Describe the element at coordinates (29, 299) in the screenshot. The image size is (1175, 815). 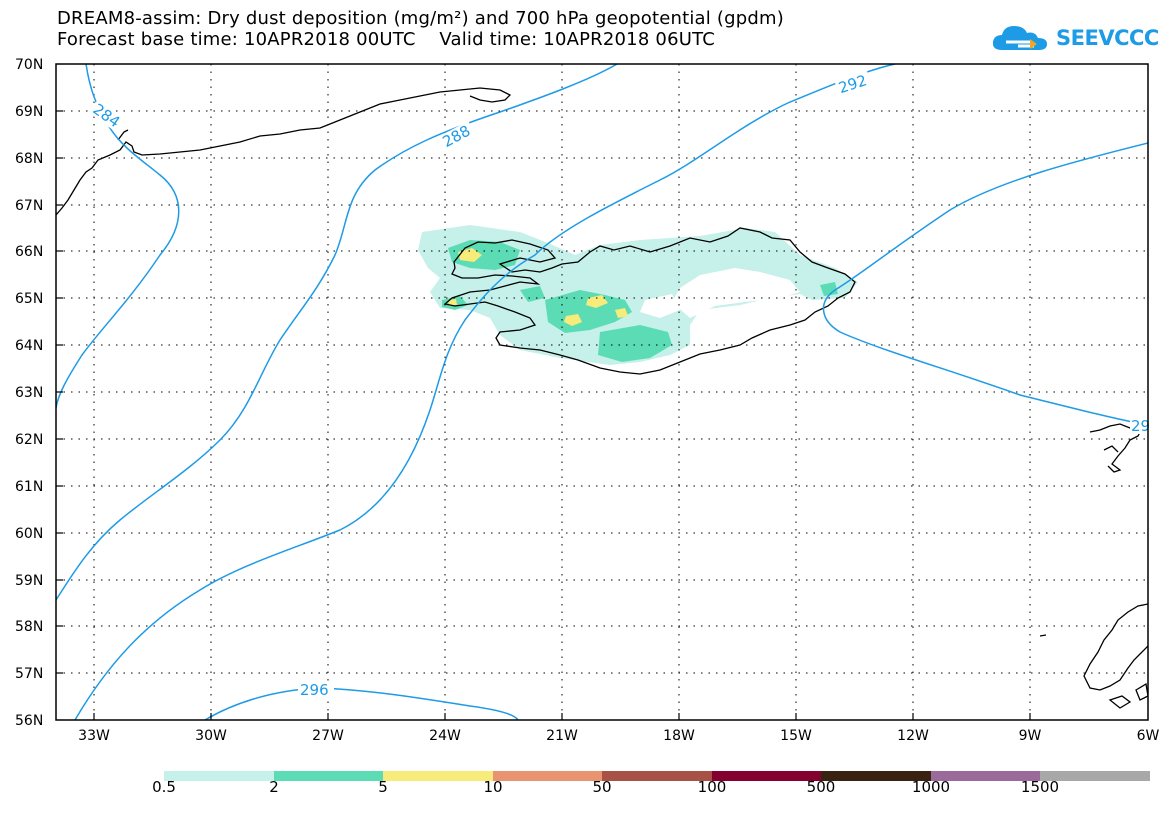
I see `lat-label: 65N` at that location.